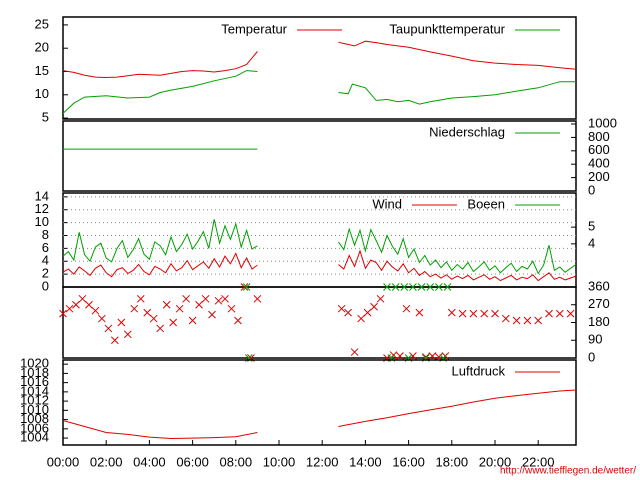  Describe the element at coordinates (599, 303) in the screenshot. I see `y2-tick-label: 270` at that location.